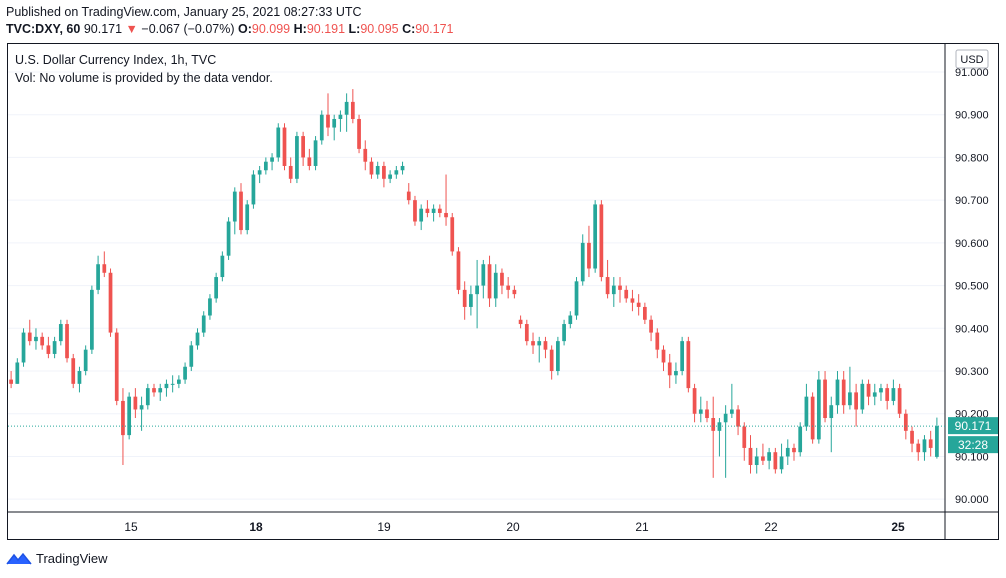 The image size is (1006, 578). I want to click on x-tick-label: 15, so click(131, 527).